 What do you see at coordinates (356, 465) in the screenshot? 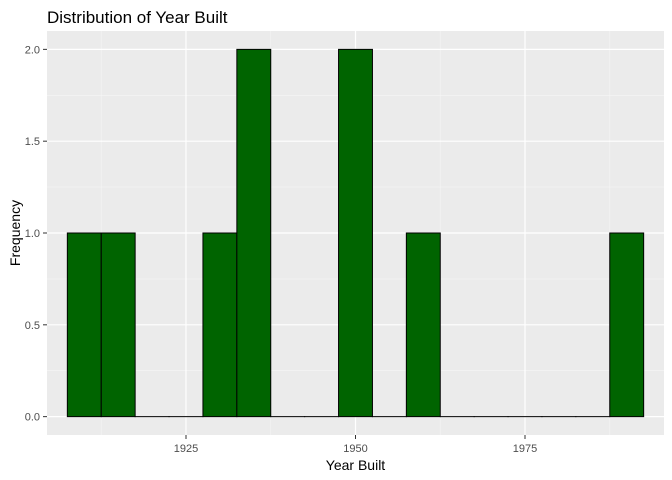
I see `x-axis-title: Year Built` at bounding box center [356, 465].